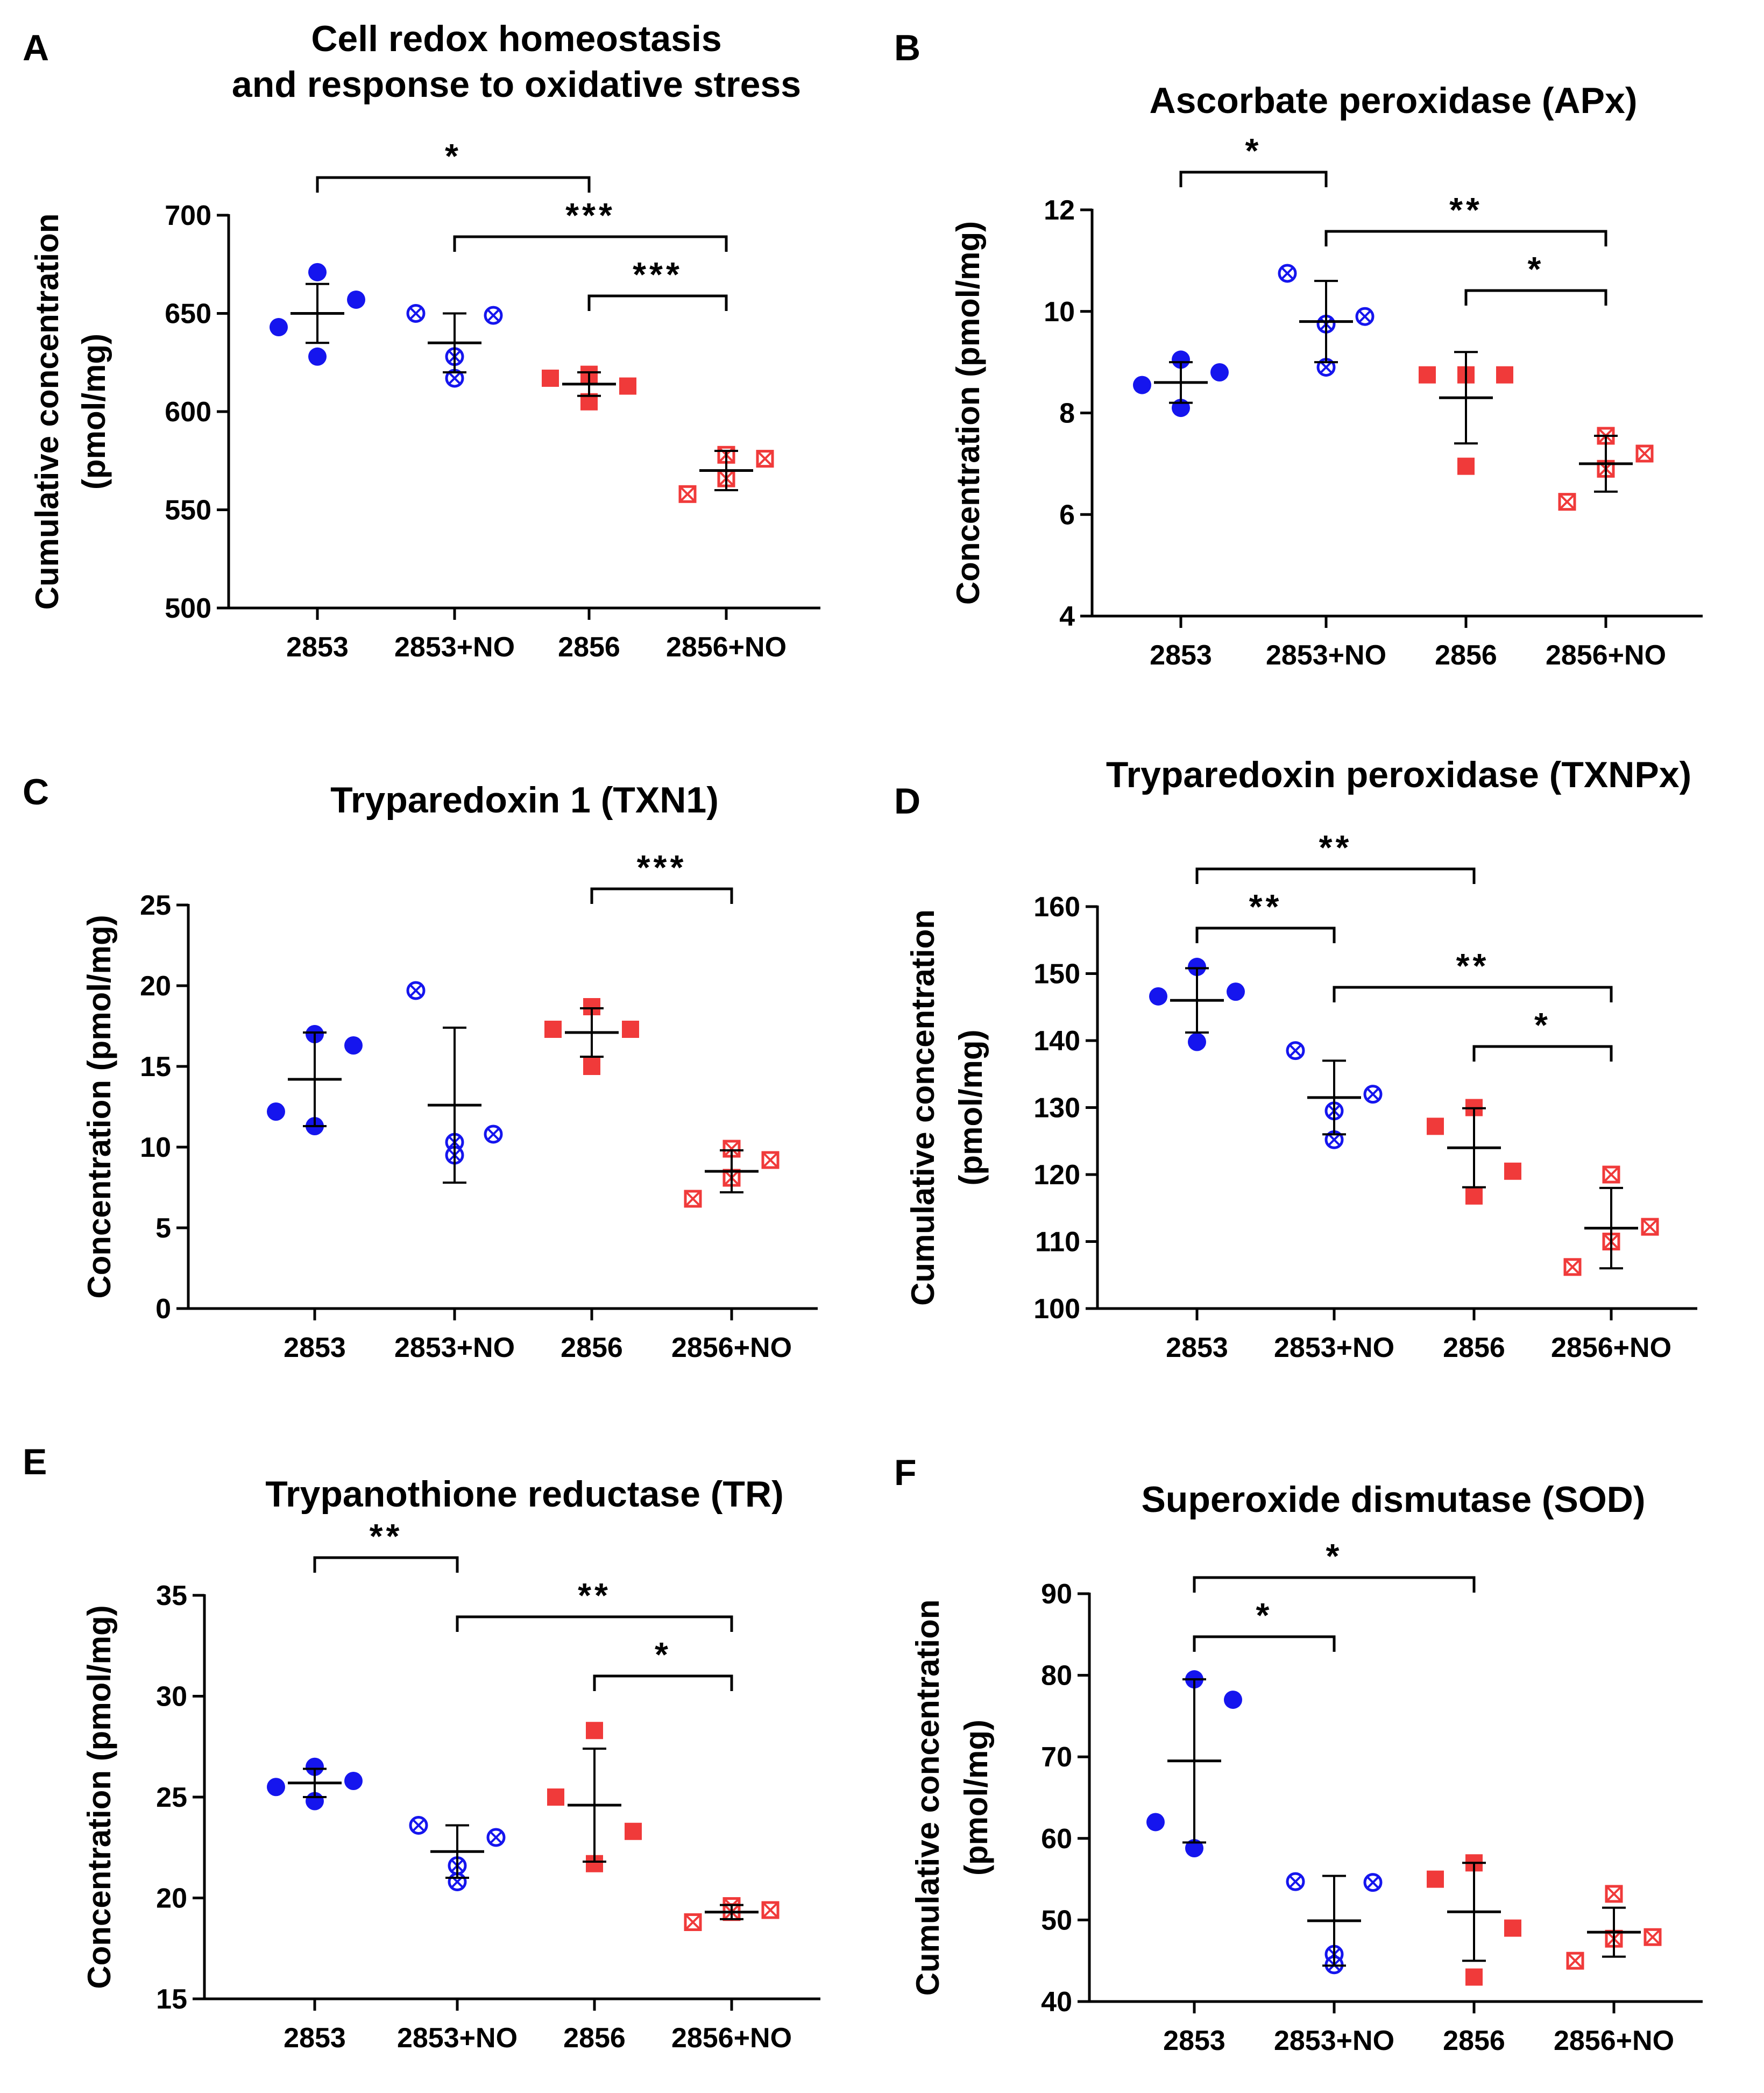 This screenshot has height=2093, width=1764. Describe the element at coordinates (1398, 774) in the screenshot. I see `chart-title-d-line-0: Tryparedoxin peroxidase (TXNPx)` at that location.